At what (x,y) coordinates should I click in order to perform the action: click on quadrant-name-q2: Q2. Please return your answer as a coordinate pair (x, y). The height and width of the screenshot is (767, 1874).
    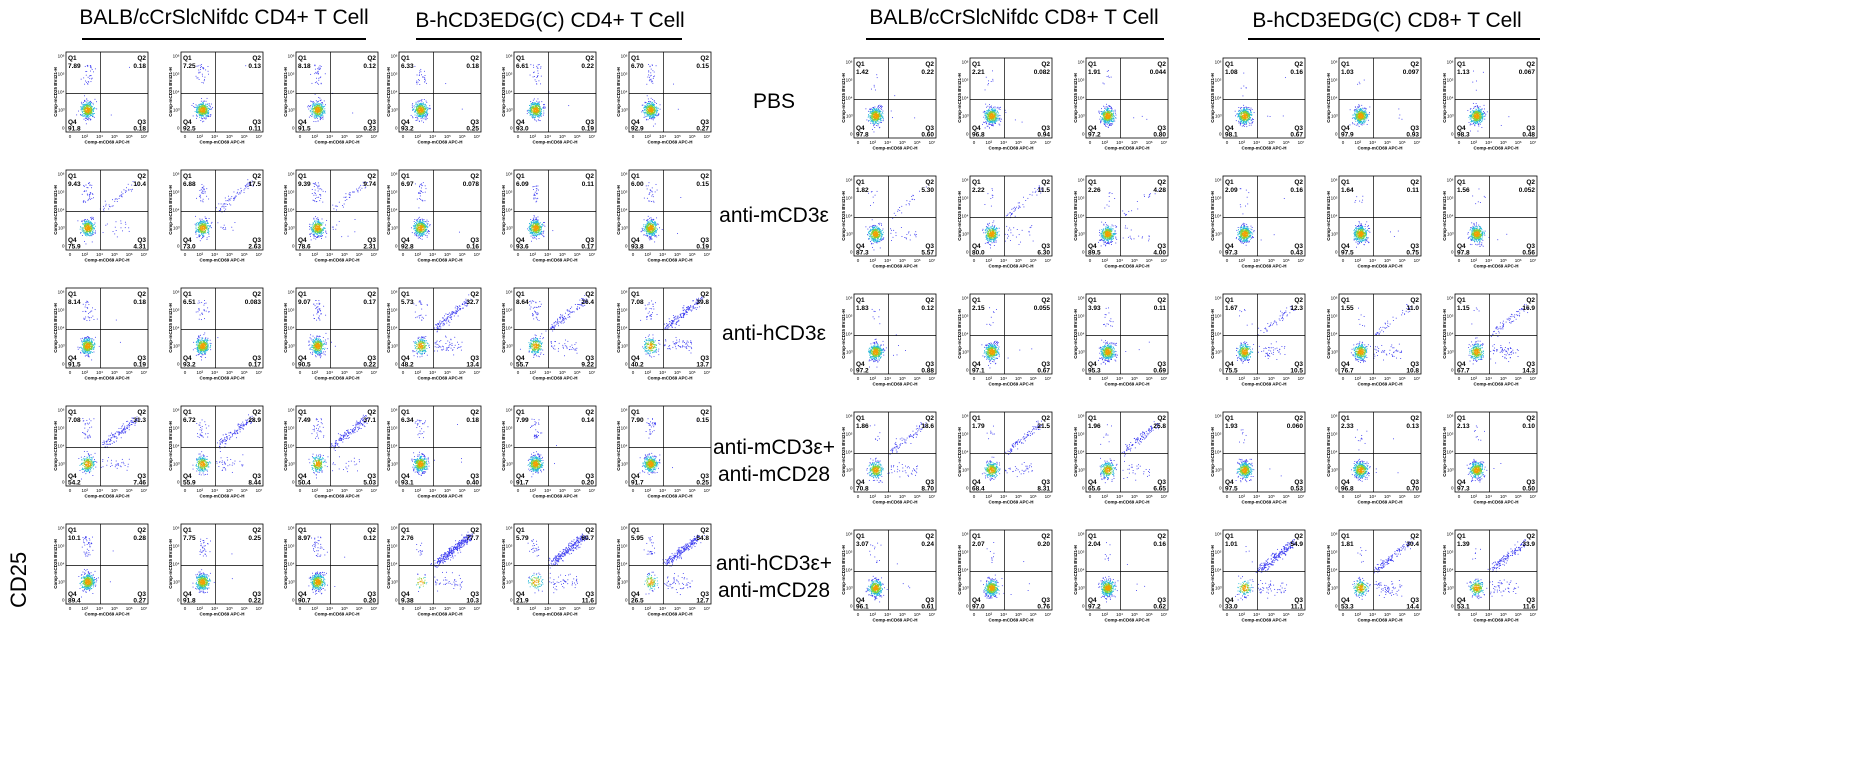
    Looking at the image, I should click on (704, 58).